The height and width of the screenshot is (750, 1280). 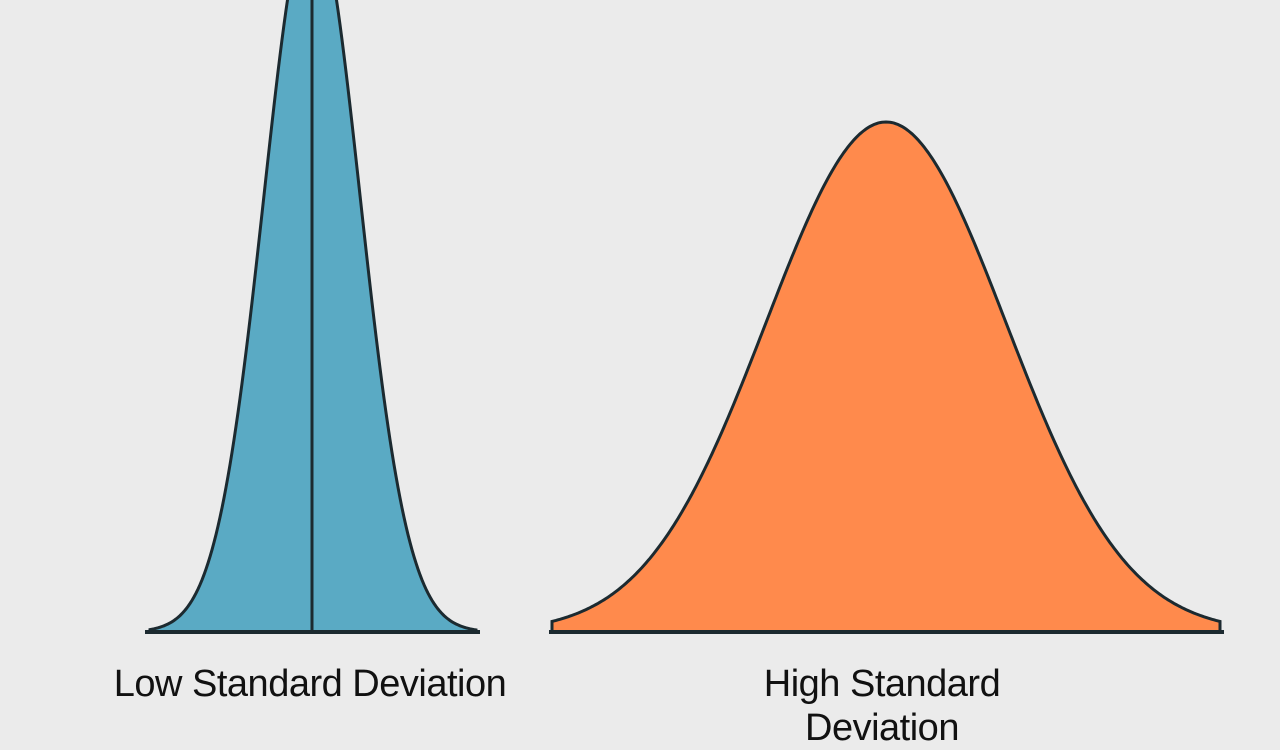 What do you see at coordinates (882, 706) in the screenshot?
I see `high-std-label: High Standard Deviation` at bounding box center [882, 706].